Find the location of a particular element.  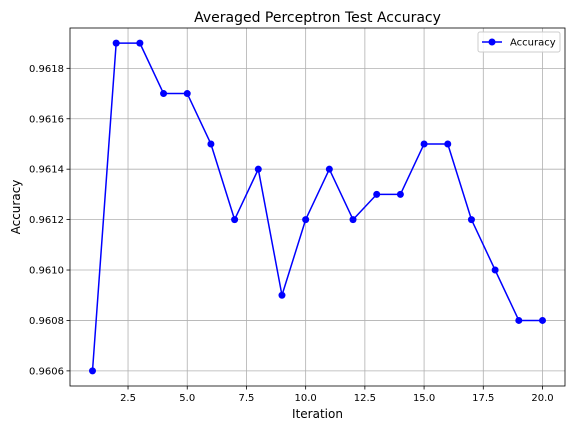

y-tick-label: 0.9606 is located at coordinates (46, 371).